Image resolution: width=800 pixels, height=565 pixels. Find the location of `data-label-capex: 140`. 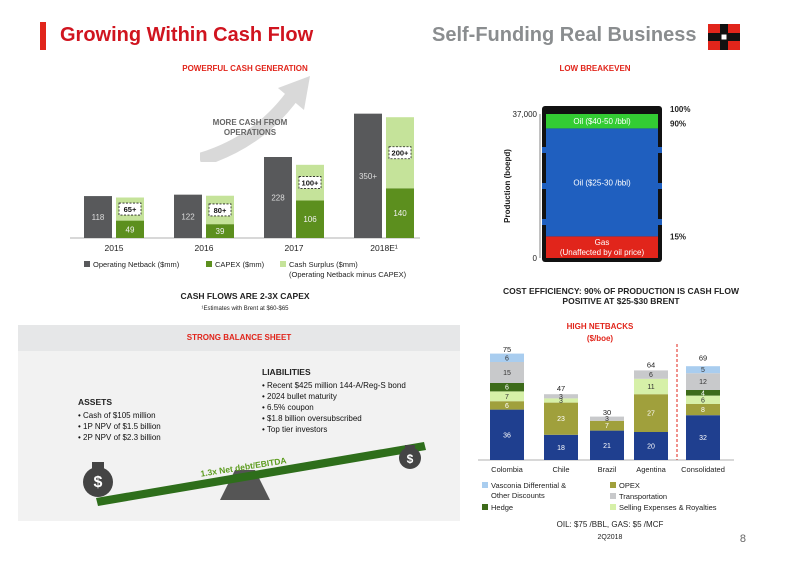

data-label-capex: 140 is located at coordinates (400, 213).